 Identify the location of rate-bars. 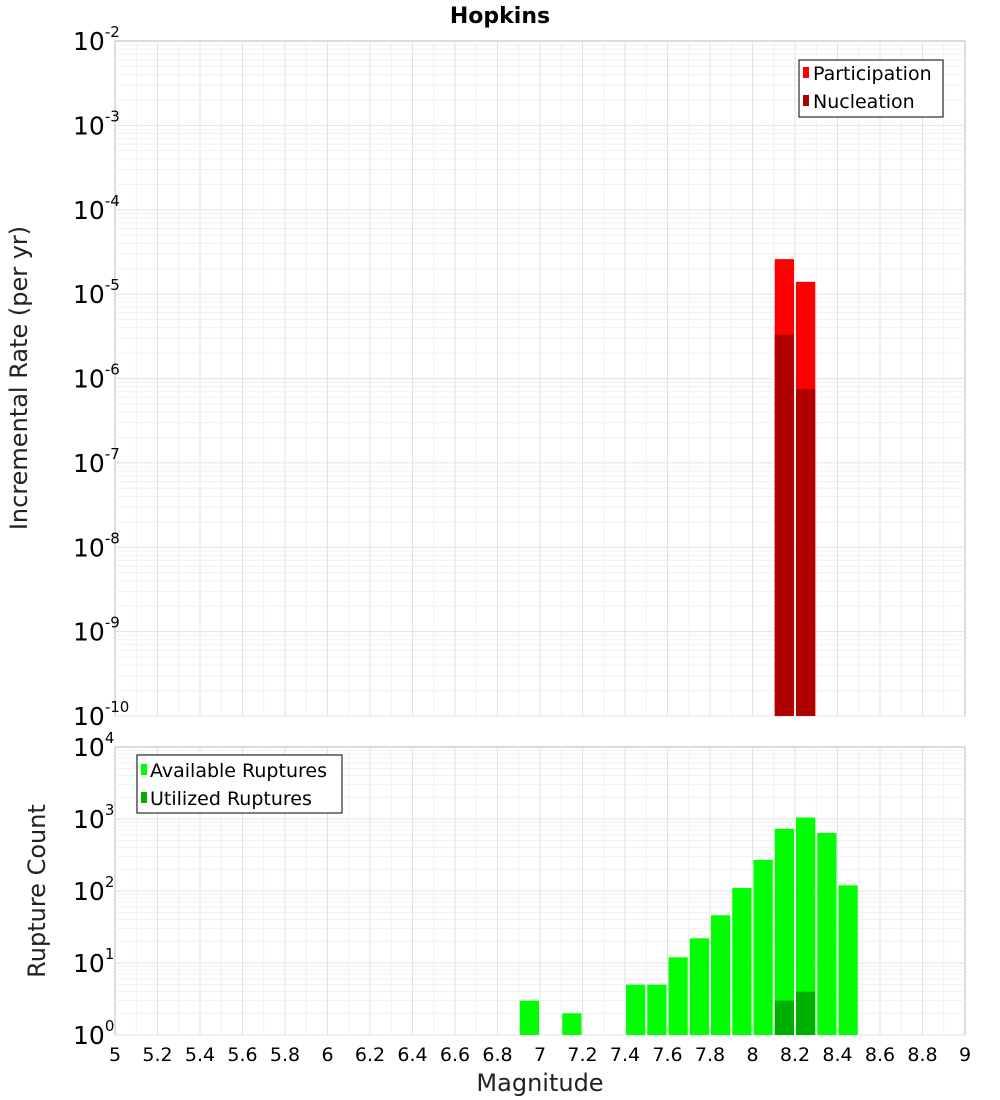
(795, 487).